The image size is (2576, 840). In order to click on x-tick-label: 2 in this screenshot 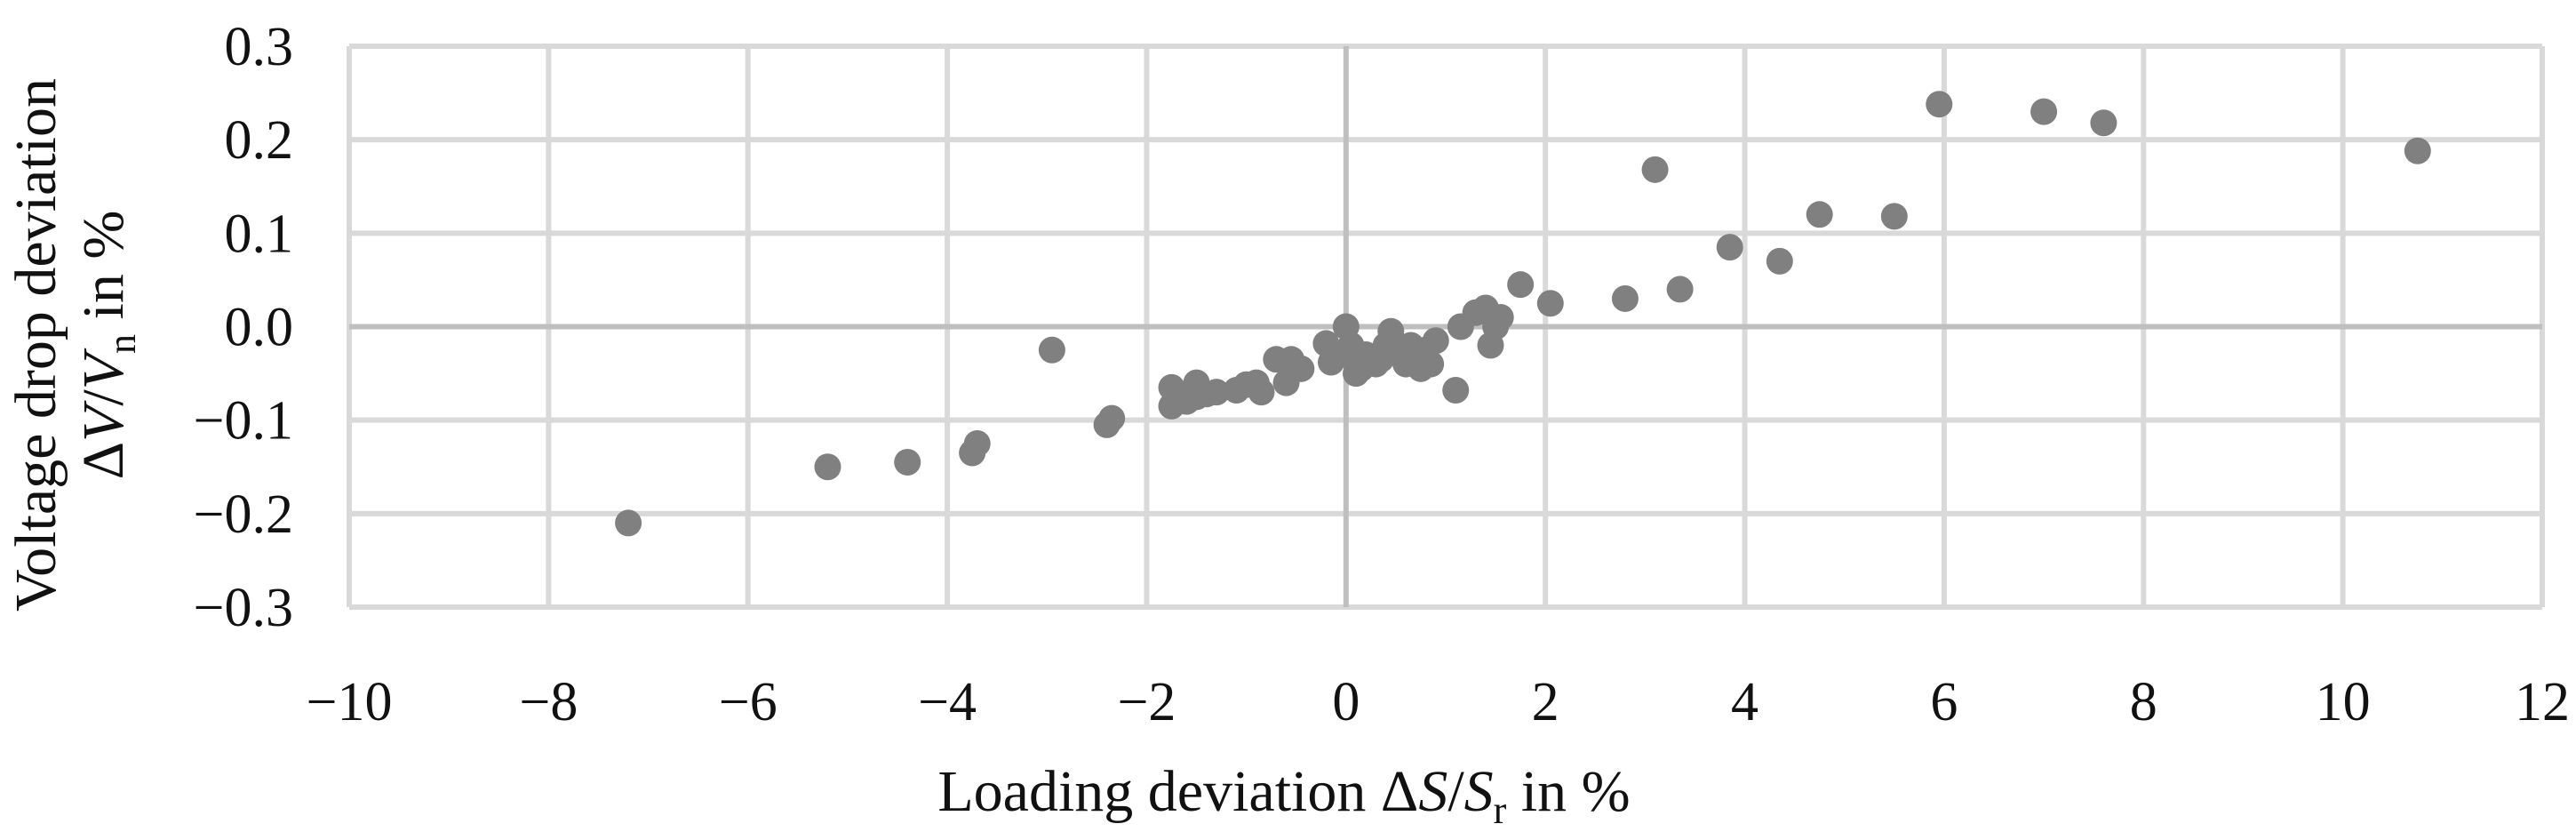, I will do `click(1545, 702)`.